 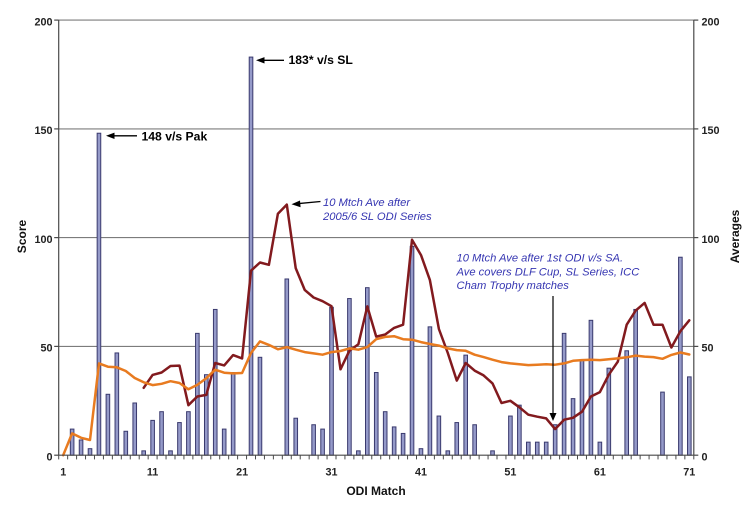 What do you see at coordinates (735, 236) in the screenshot?
I see `svg-text: Averages` at bounding box center [735, 236].